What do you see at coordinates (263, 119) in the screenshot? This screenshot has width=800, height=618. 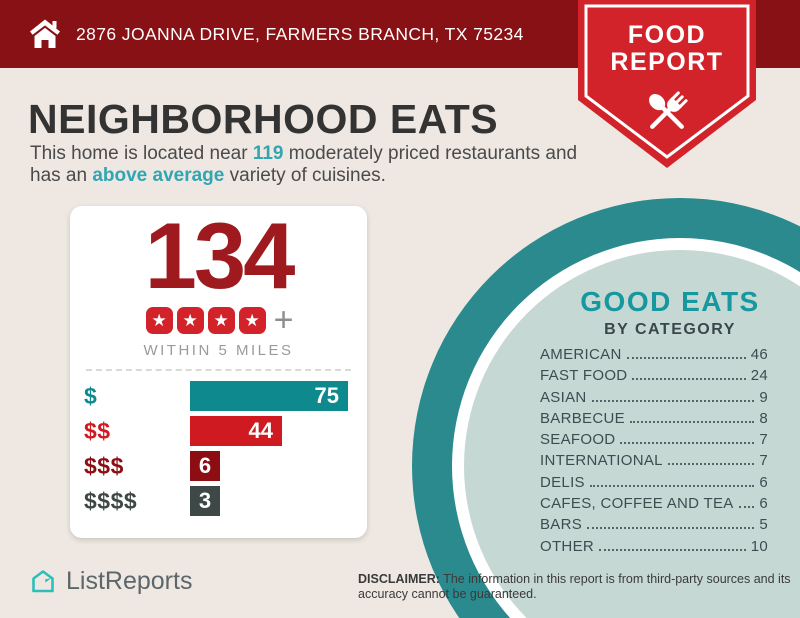 I see `page-title: NEIGHBORHOOD EATS` at bounding box center [263, 119].